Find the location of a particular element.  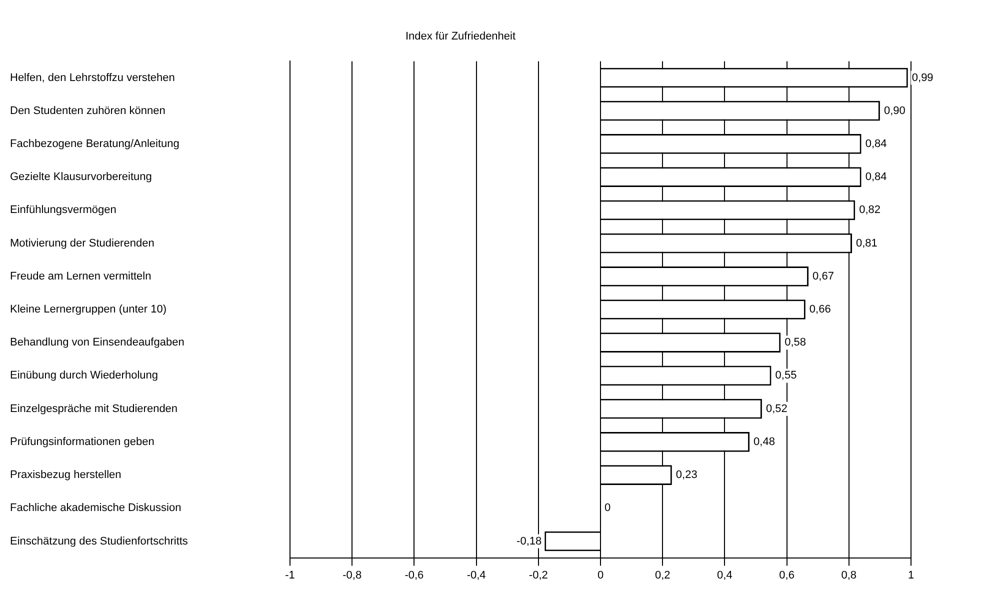

y-tick-label: Praxisbezug herstellen is located at coordinates (66, 475).